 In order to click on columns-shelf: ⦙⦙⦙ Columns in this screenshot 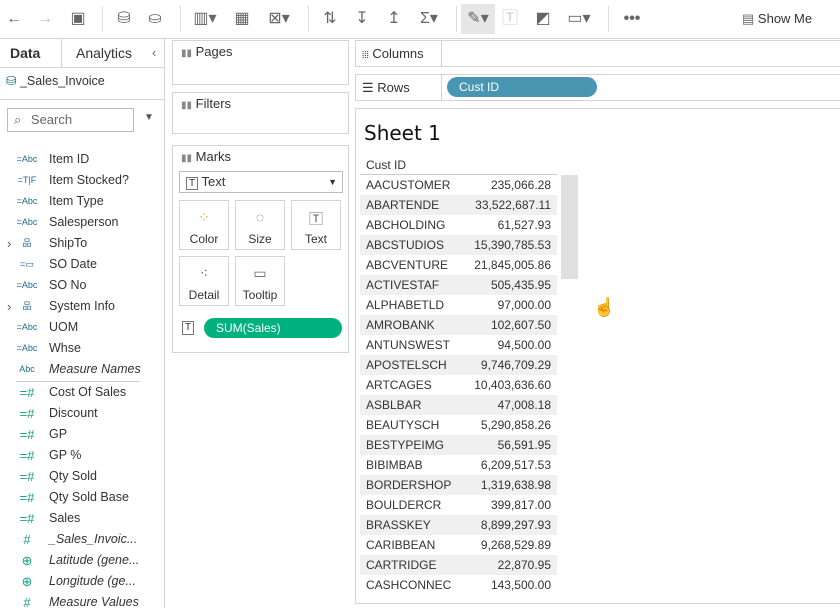, I will do `click(597, 53)`.